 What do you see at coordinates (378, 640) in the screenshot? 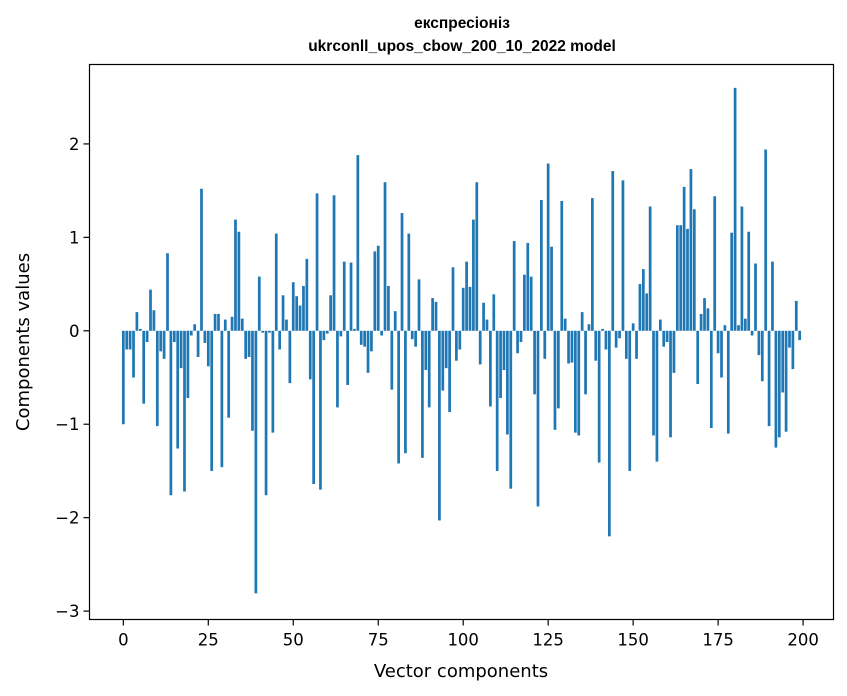
I see `x-tick-label: 75` at bounding box center [378, 640].